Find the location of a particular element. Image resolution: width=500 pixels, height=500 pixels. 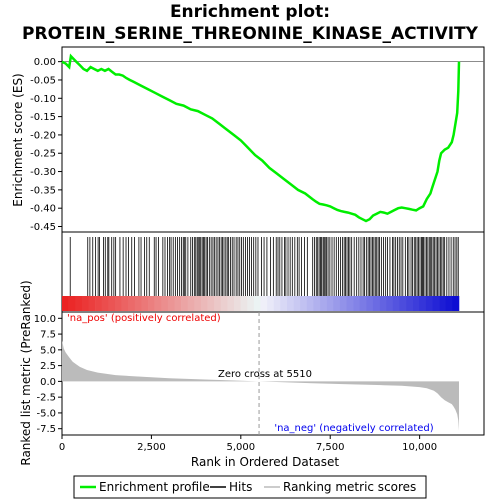

es-y-tick-label: -0.30 is located at coordinates (43, 172).